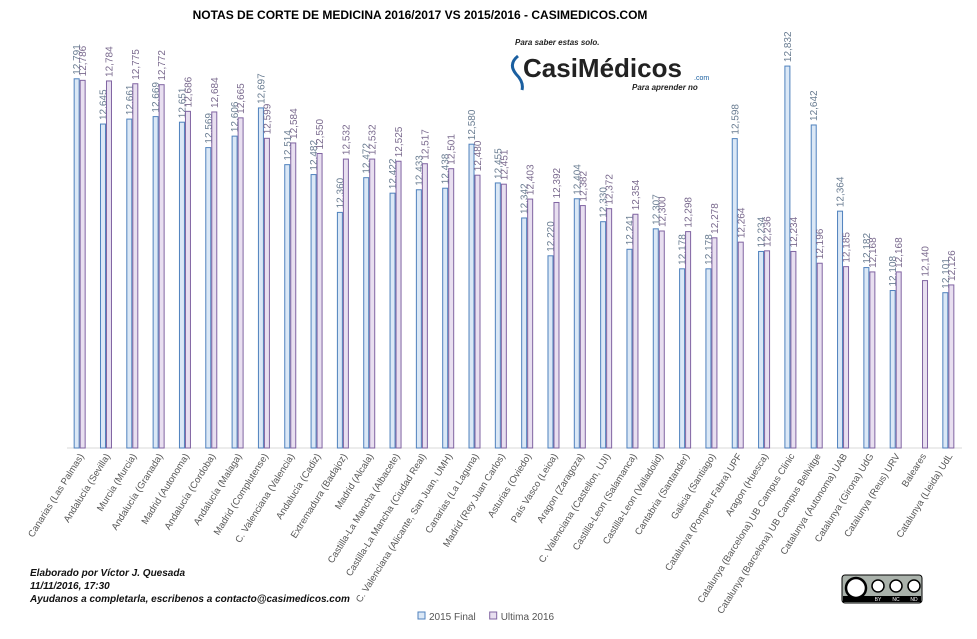 This screenshot has width=977, height=639. I want to click on data-label: 12,684, so click(215, 92).